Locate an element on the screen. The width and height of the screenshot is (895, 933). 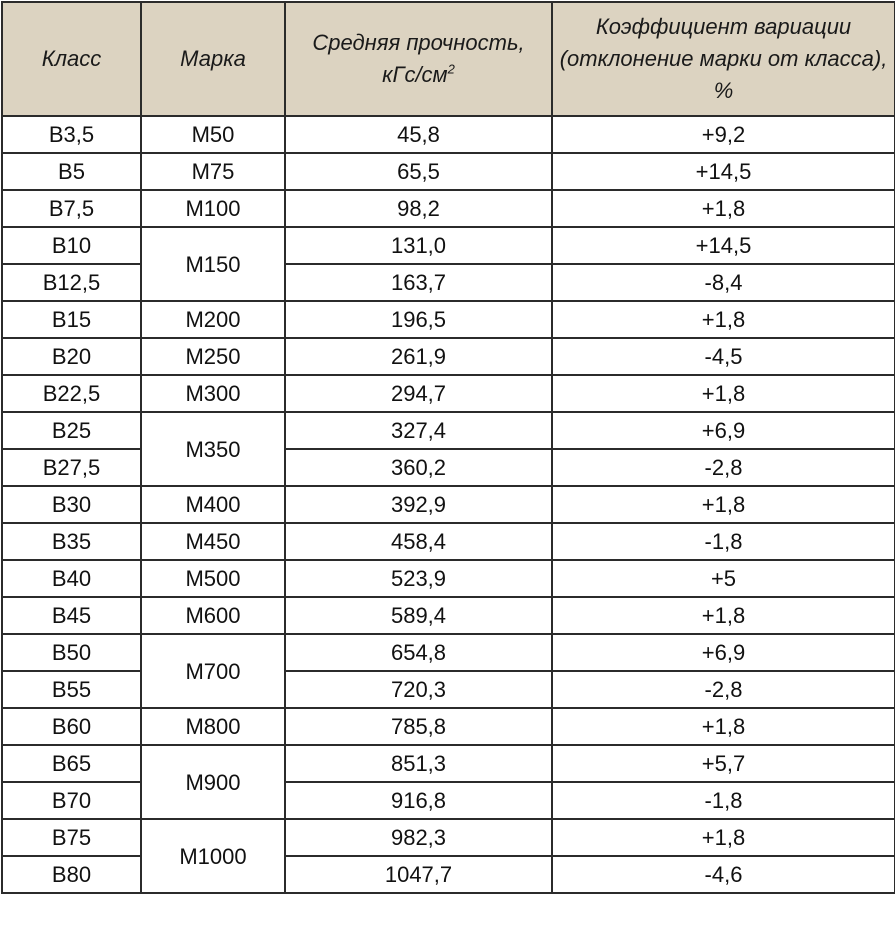
cell-strength: 851,3 is located at coordinates (418, 763).